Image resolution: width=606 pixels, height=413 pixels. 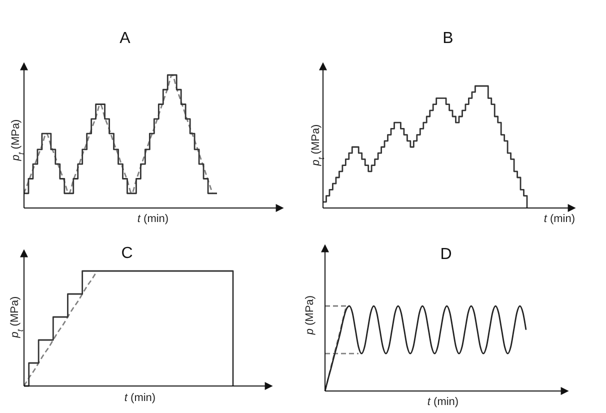 What do you see at coordinates (310, 315) in the screenshot?
I see `y-axis-title: p (MPa)` at bounding box center [310, 315].